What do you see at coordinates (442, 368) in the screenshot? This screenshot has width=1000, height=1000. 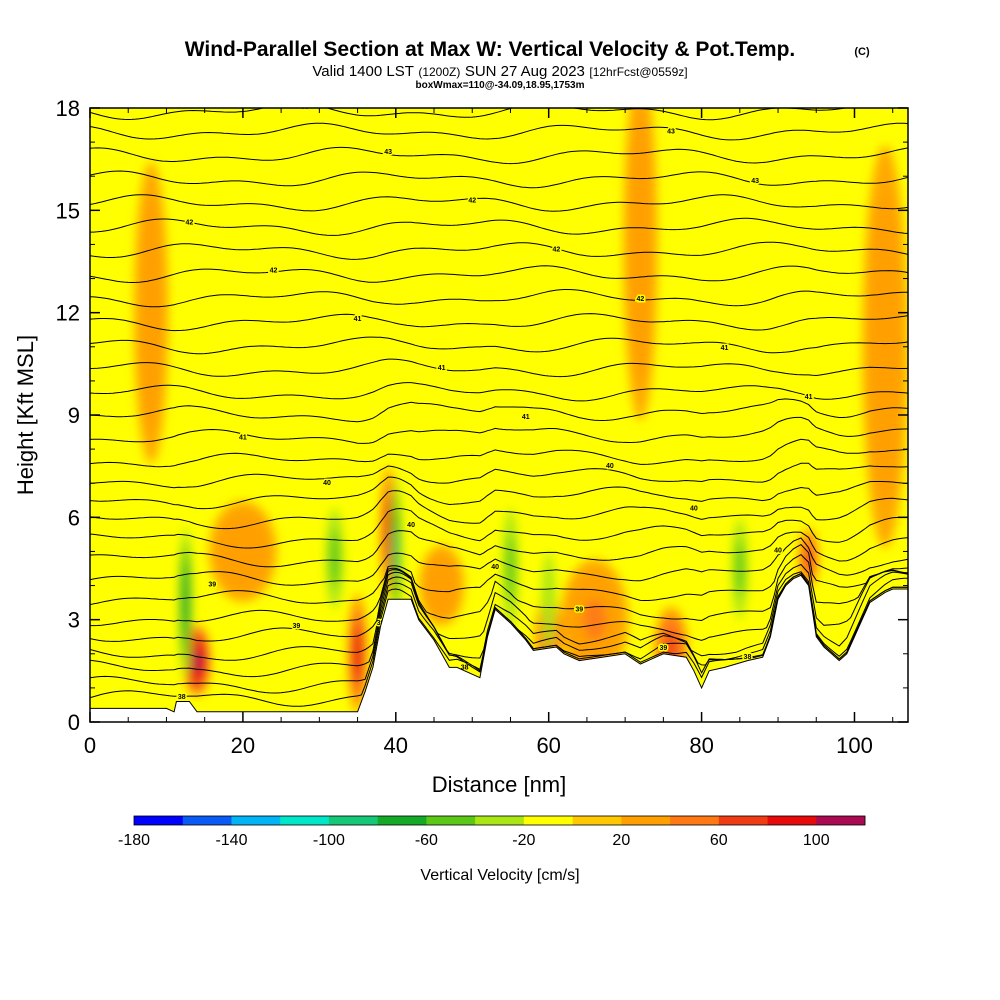 I see `theta-contour-label-17: 41` at bounding box center [442, 368].